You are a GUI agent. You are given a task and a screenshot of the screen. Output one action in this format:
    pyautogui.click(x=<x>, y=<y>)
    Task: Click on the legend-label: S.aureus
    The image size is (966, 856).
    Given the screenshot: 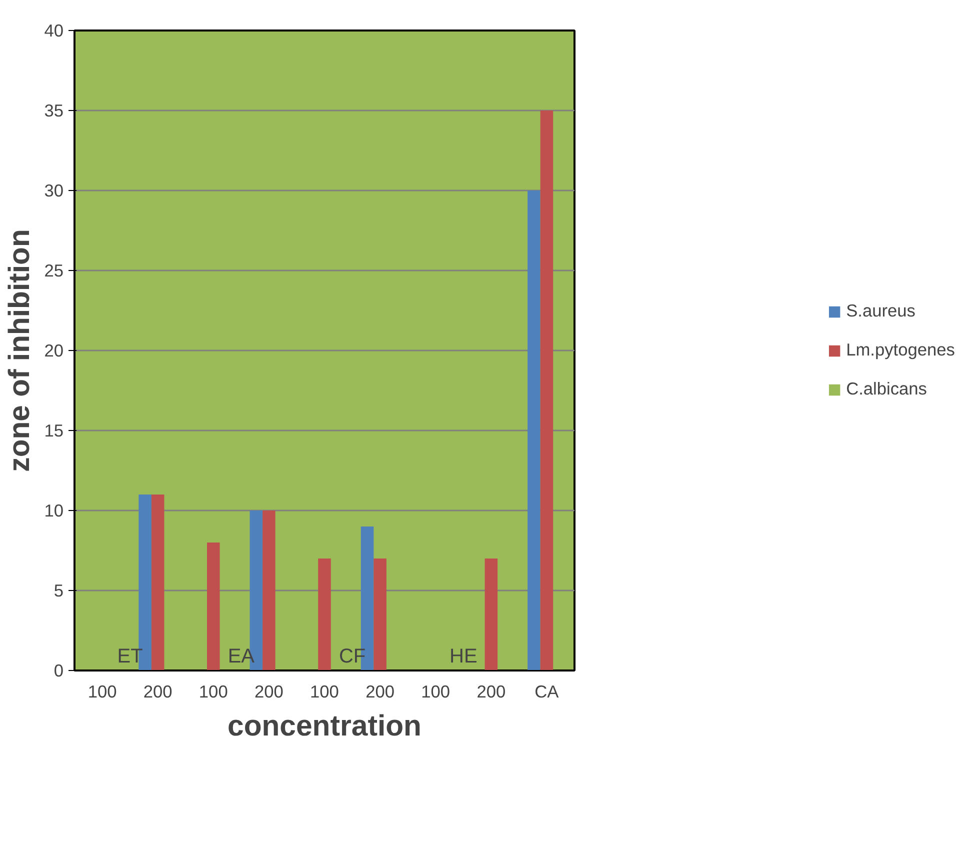 What is the action you would take?
    pyautogui.click(x=881, y=311)
    